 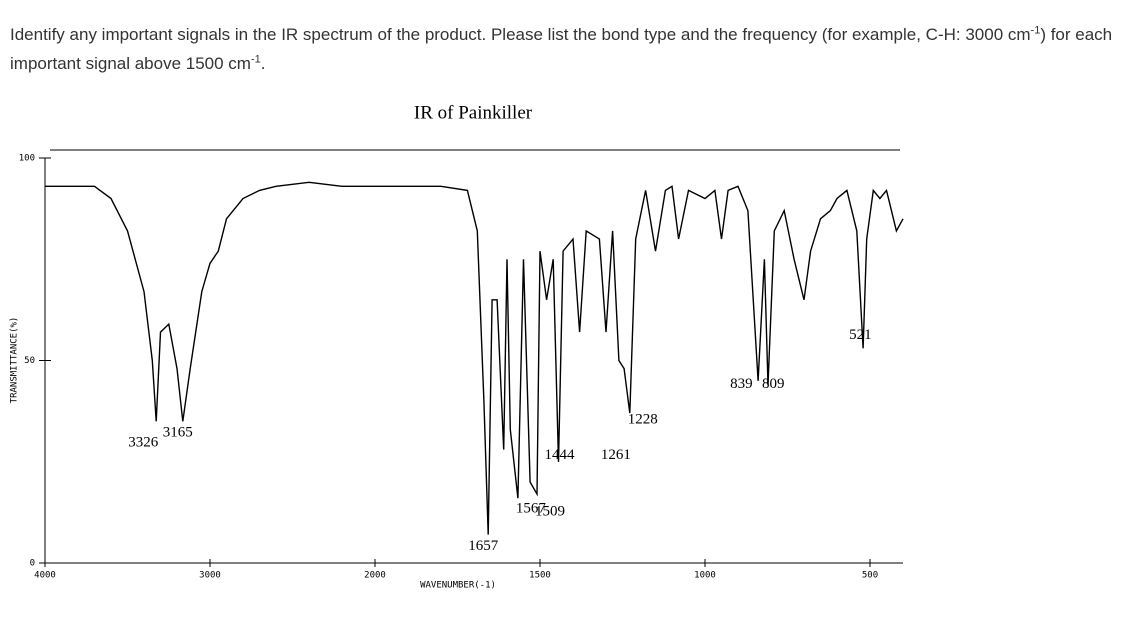 I want to click on y-tick-label: 0, so click(x=32, y=564).